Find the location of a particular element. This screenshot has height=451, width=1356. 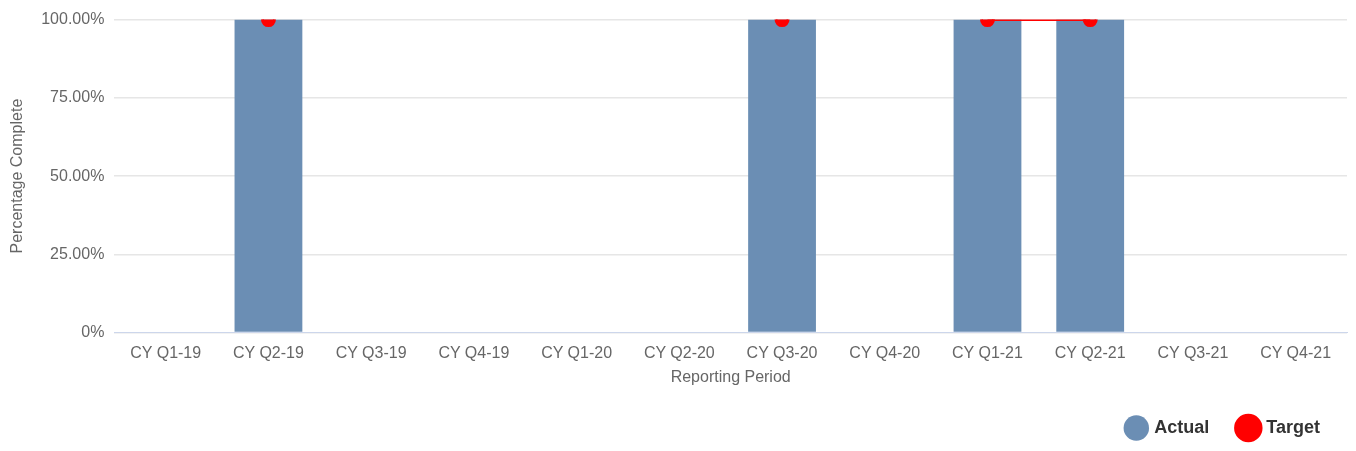

x-tick-label: CY Q1-20 is located at coordinates (577, 352).